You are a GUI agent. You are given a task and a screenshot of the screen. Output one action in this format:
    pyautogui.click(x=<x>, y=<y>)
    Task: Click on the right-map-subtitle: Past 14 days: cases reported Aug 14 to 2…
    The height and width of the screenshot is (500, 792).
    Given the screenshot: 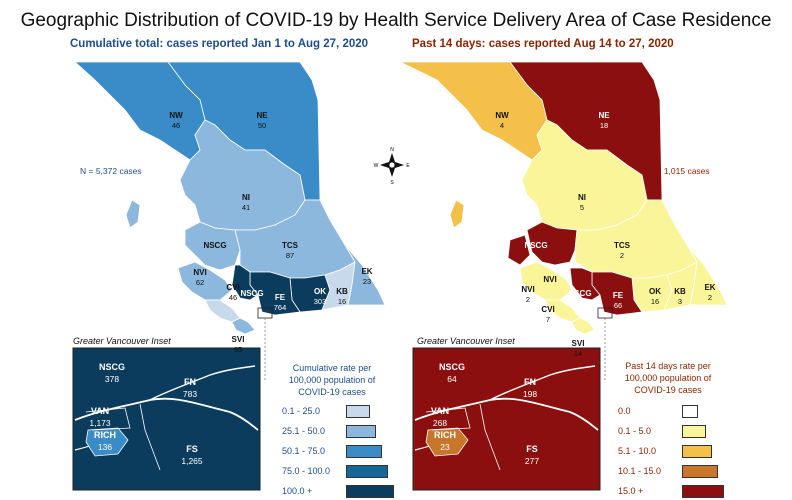 What is the action you would take?
    pyautogui.click(x=543, y=44)
    